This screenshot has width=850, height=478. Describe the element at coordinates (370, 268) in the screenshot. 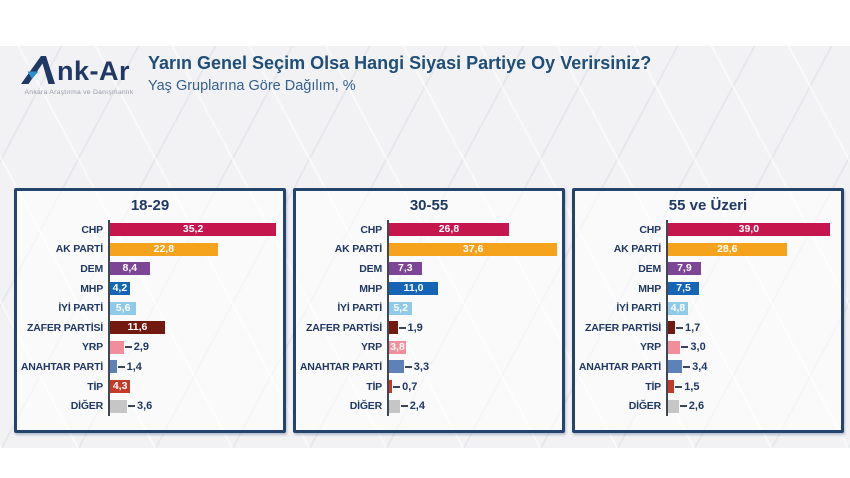

I see `party-label: DEM` at that location.